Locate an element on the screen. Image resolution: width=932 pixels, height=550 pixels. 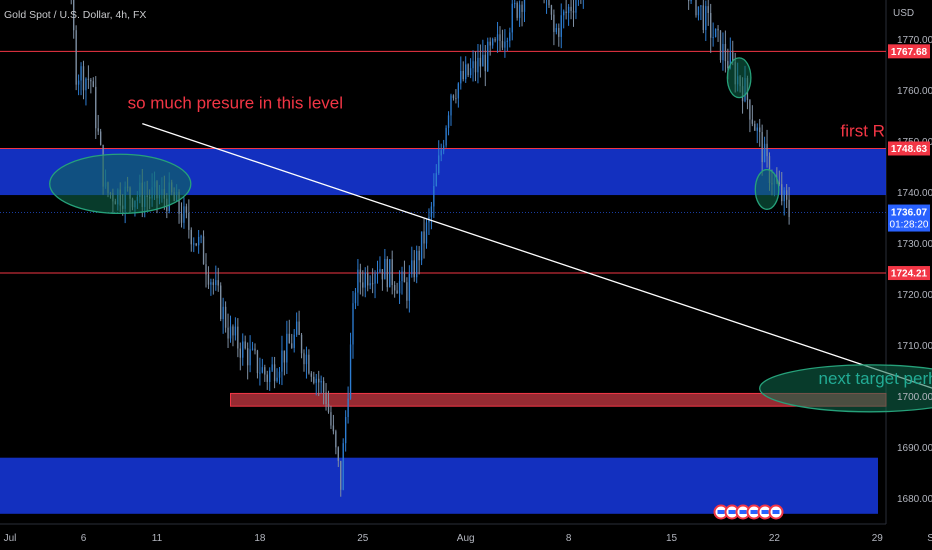
x-tick-label: 18 is located at coordinates (260, 538).